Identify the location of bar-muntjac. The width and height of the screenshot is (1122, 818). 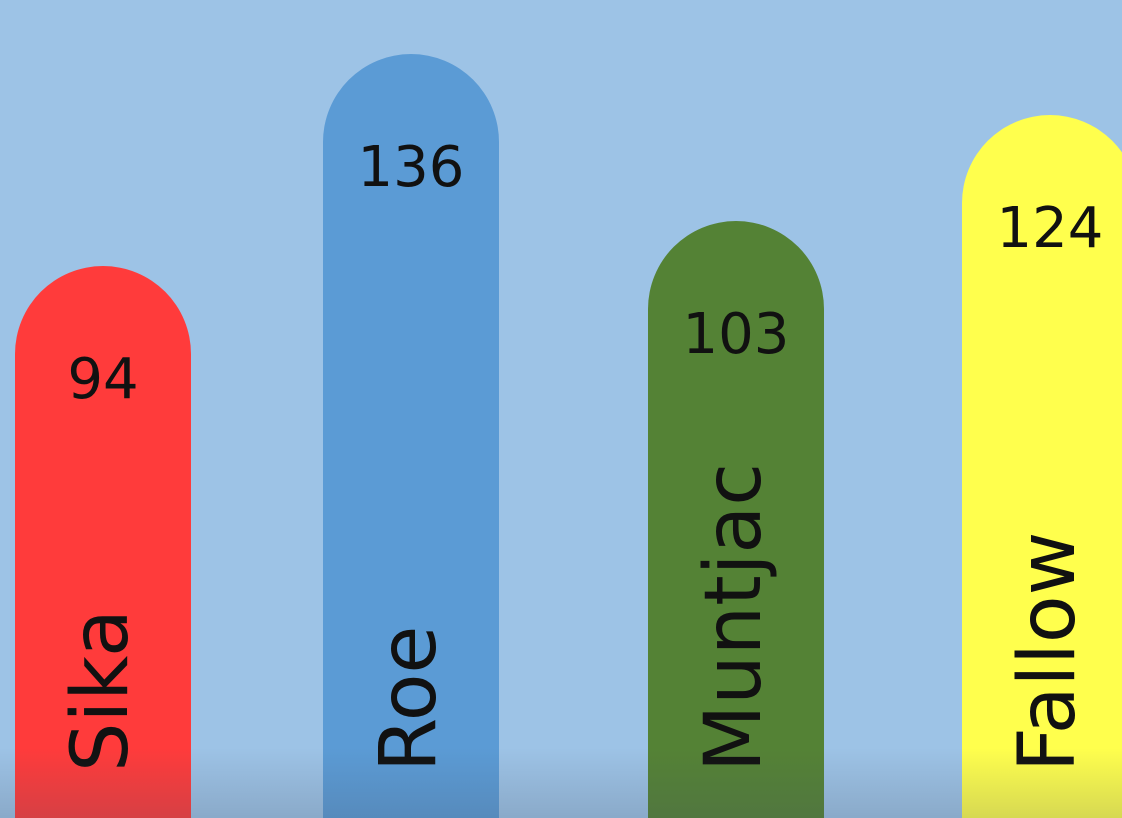
(736, 519).